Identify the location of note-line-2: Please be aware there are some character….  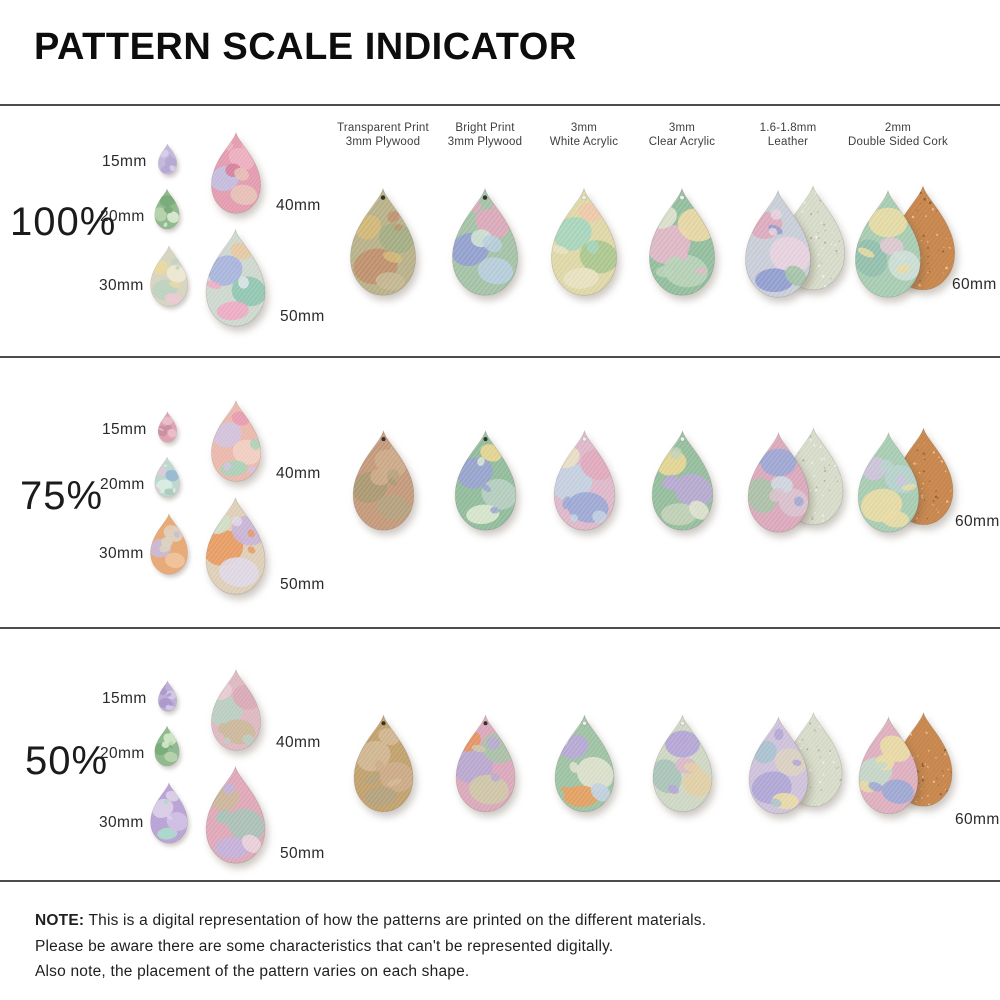
(324, 946).